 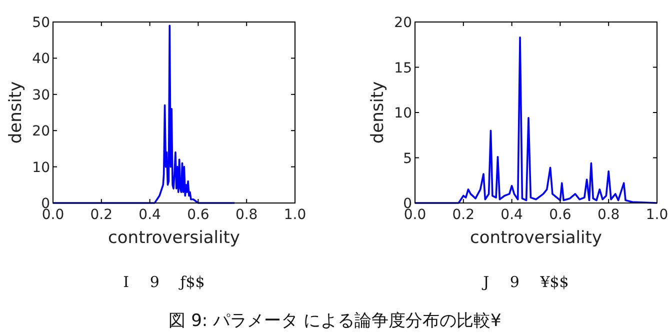 I want to click on caption: 図 9: パラメータ による論争度分布の比較¥, so click(x=335, y=321).